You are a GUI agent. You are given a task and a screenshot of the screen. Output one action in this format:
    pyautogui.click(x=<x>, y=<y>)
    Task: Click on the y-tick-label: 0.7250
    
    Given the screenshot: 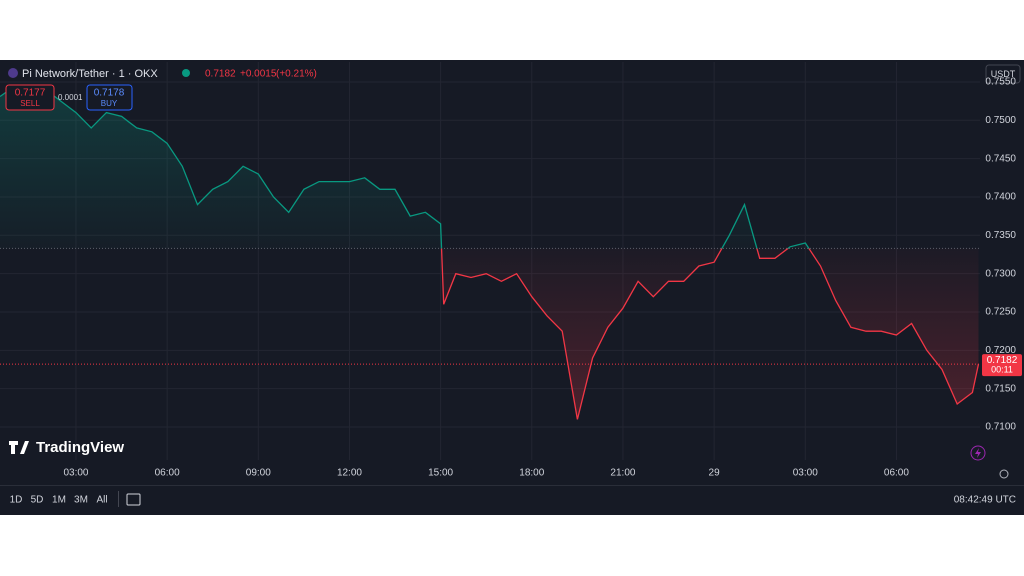 What is the action you would take?
    pyautogui.click(x=1000, y=312)
    